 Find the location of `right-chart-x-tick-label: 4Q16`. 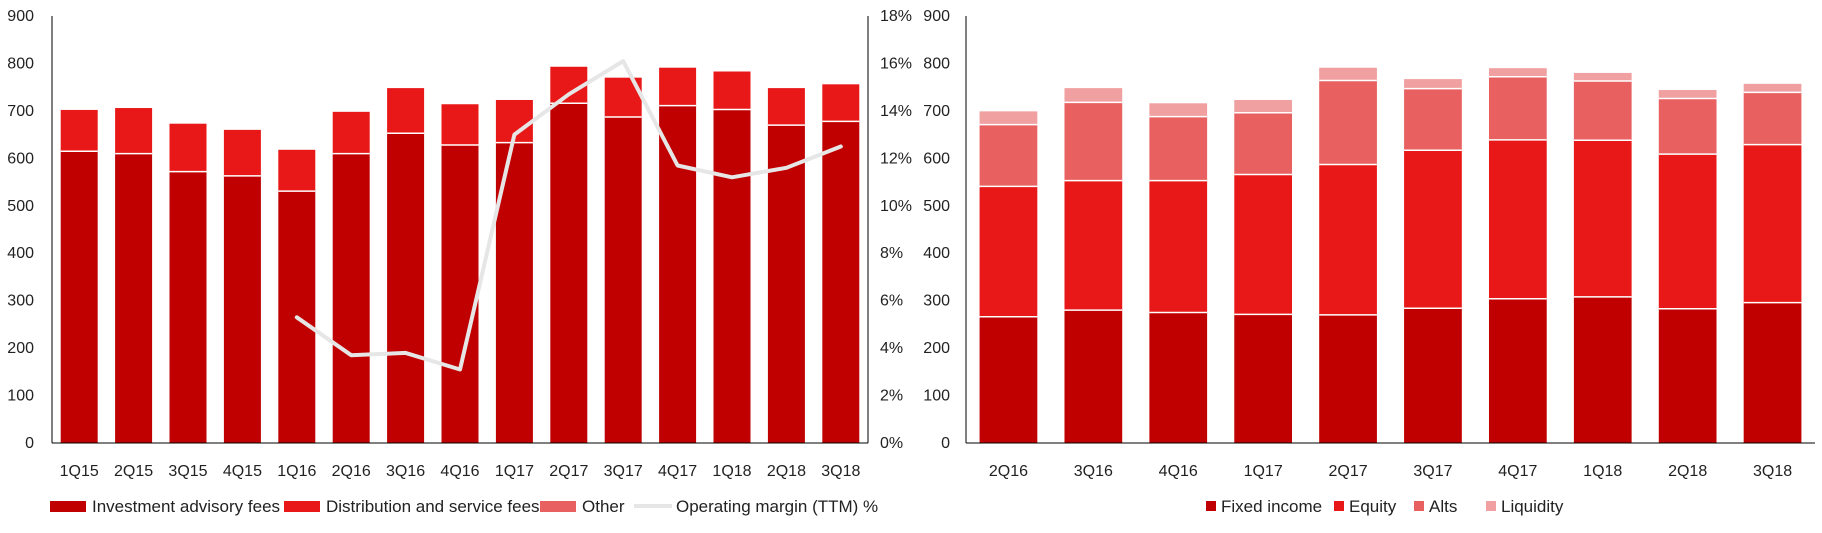

right-chart-x-tick-label: 4Q16 is located at coordinates (1178, 471).